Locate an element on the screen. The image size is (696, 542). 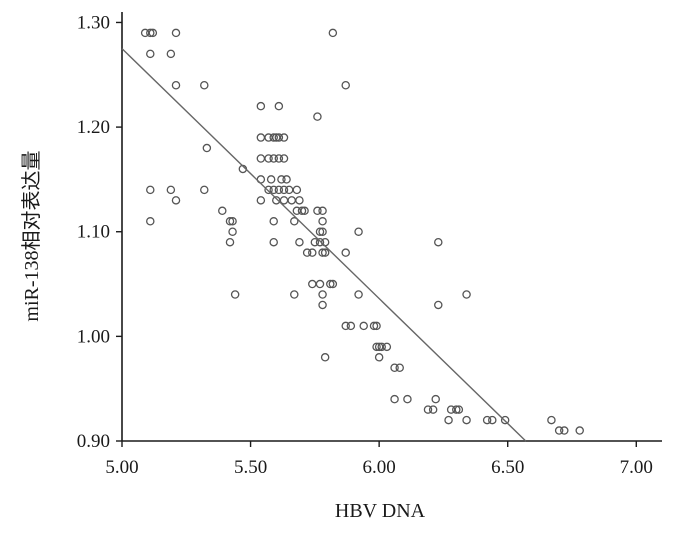
y-tick-label: 1.00 is located at coordinates (93, 336).